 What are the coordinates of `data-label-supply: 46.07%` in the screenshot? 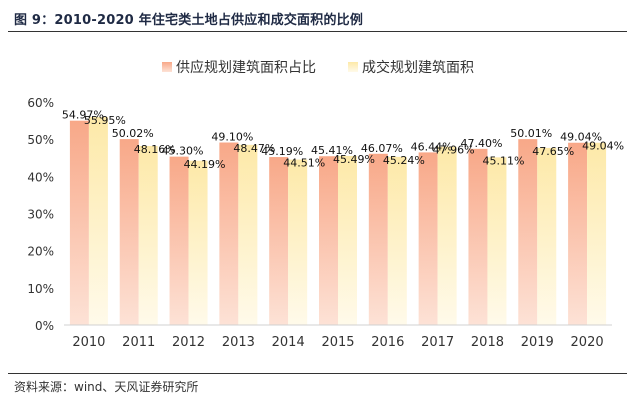 It's located at (382, 148).